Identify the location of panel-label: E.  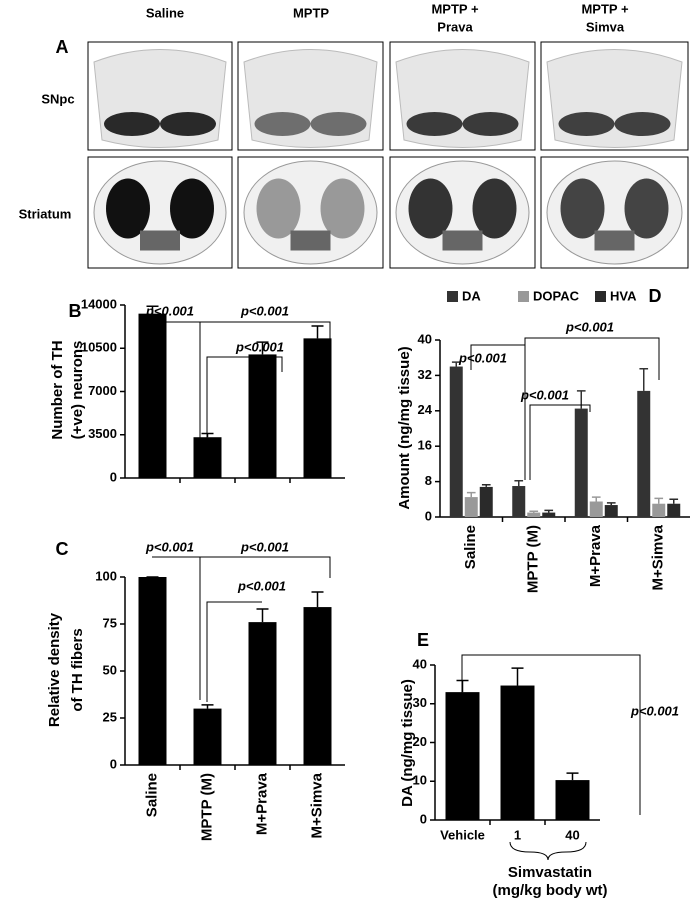
(423, 640).